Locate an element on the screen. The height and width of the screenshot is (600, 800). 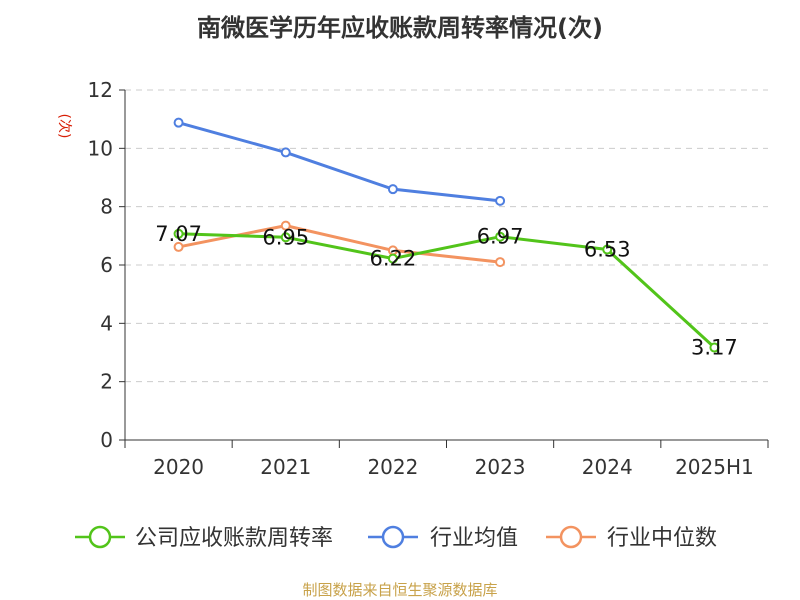
data-label: 3.17 is located at coordinates (714, 348).